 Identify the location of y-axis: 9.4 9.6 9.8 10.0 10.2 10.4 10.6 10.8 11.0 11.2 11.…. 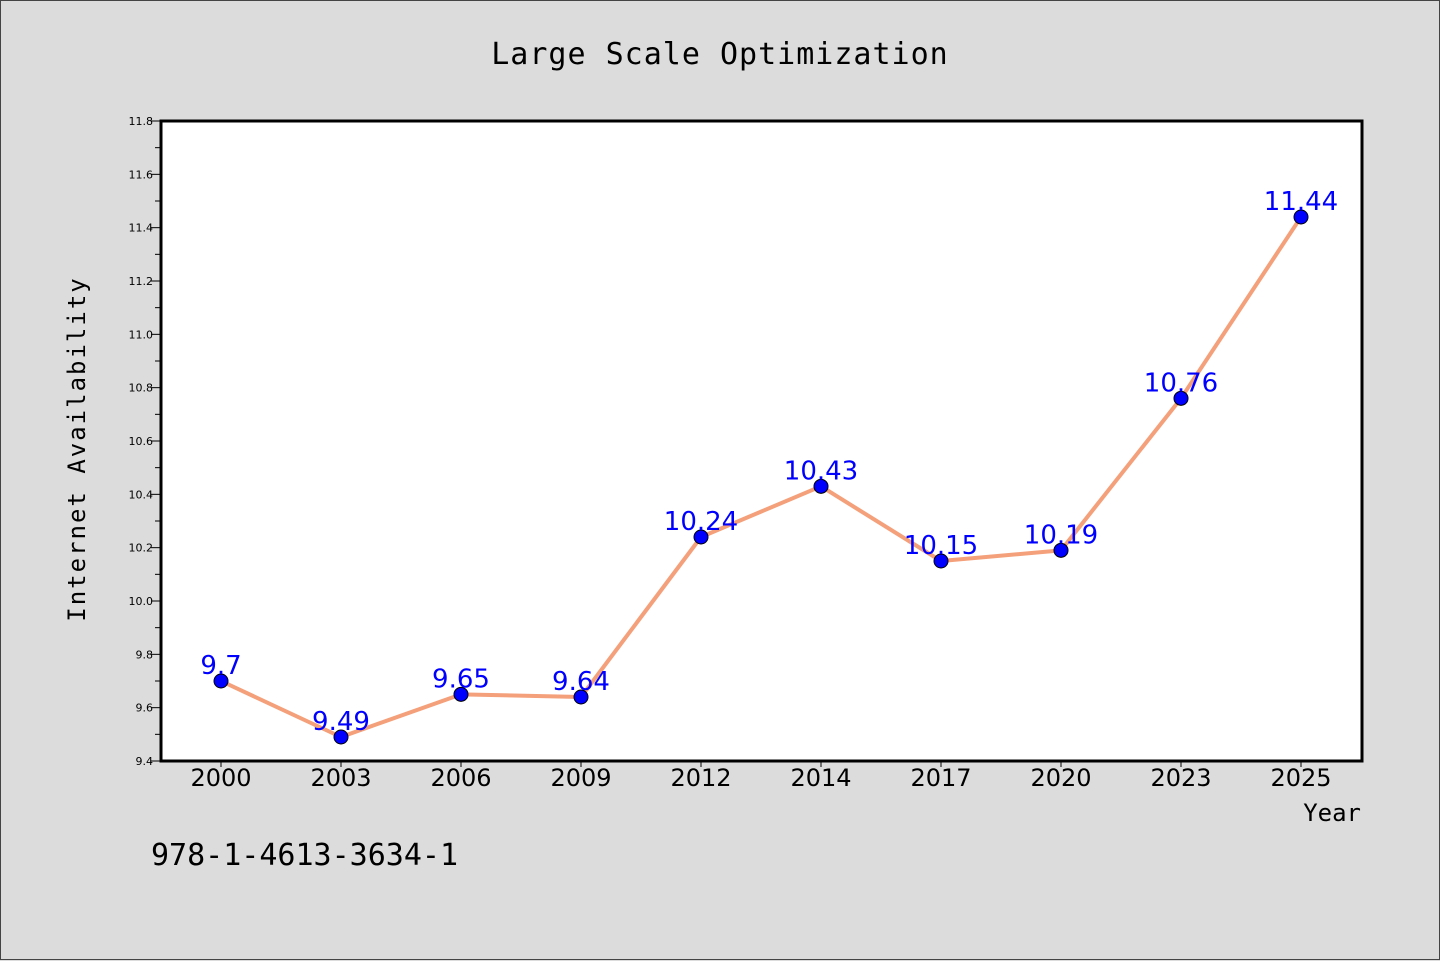
(145, 441).